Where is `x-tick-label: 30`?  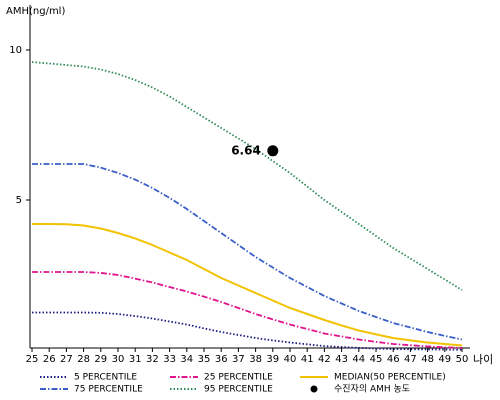 x-tick-label: 30 is located at coordinates (118, 359).